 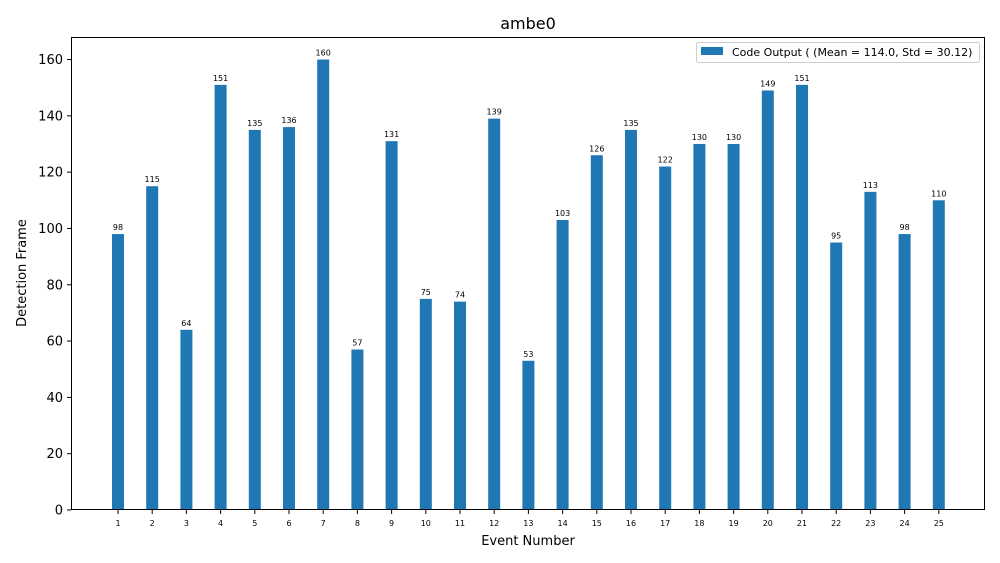 I want to click on bar-value-label: 139, so click(x=494, y=112).